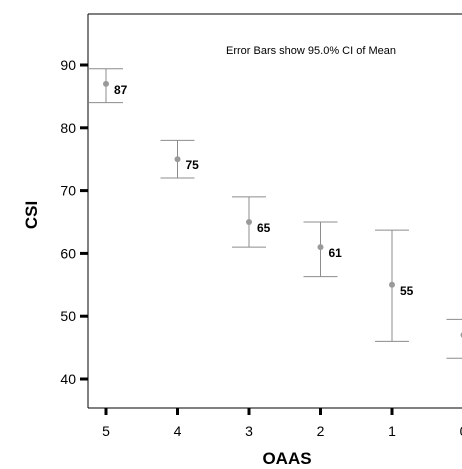 The image size is (462, 469). Describe the element at coordinates (68, 379) in the screenshot. I see `y-tick-label: 40` at that location.